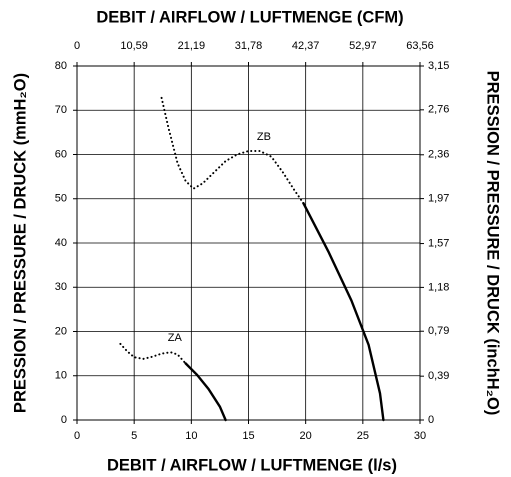 This screenshot has width=511, height=477. What do you see at coordinates (61, 110) in the screenshot?
I see `y-tick-label: 70` at bounding box center [61, 110].